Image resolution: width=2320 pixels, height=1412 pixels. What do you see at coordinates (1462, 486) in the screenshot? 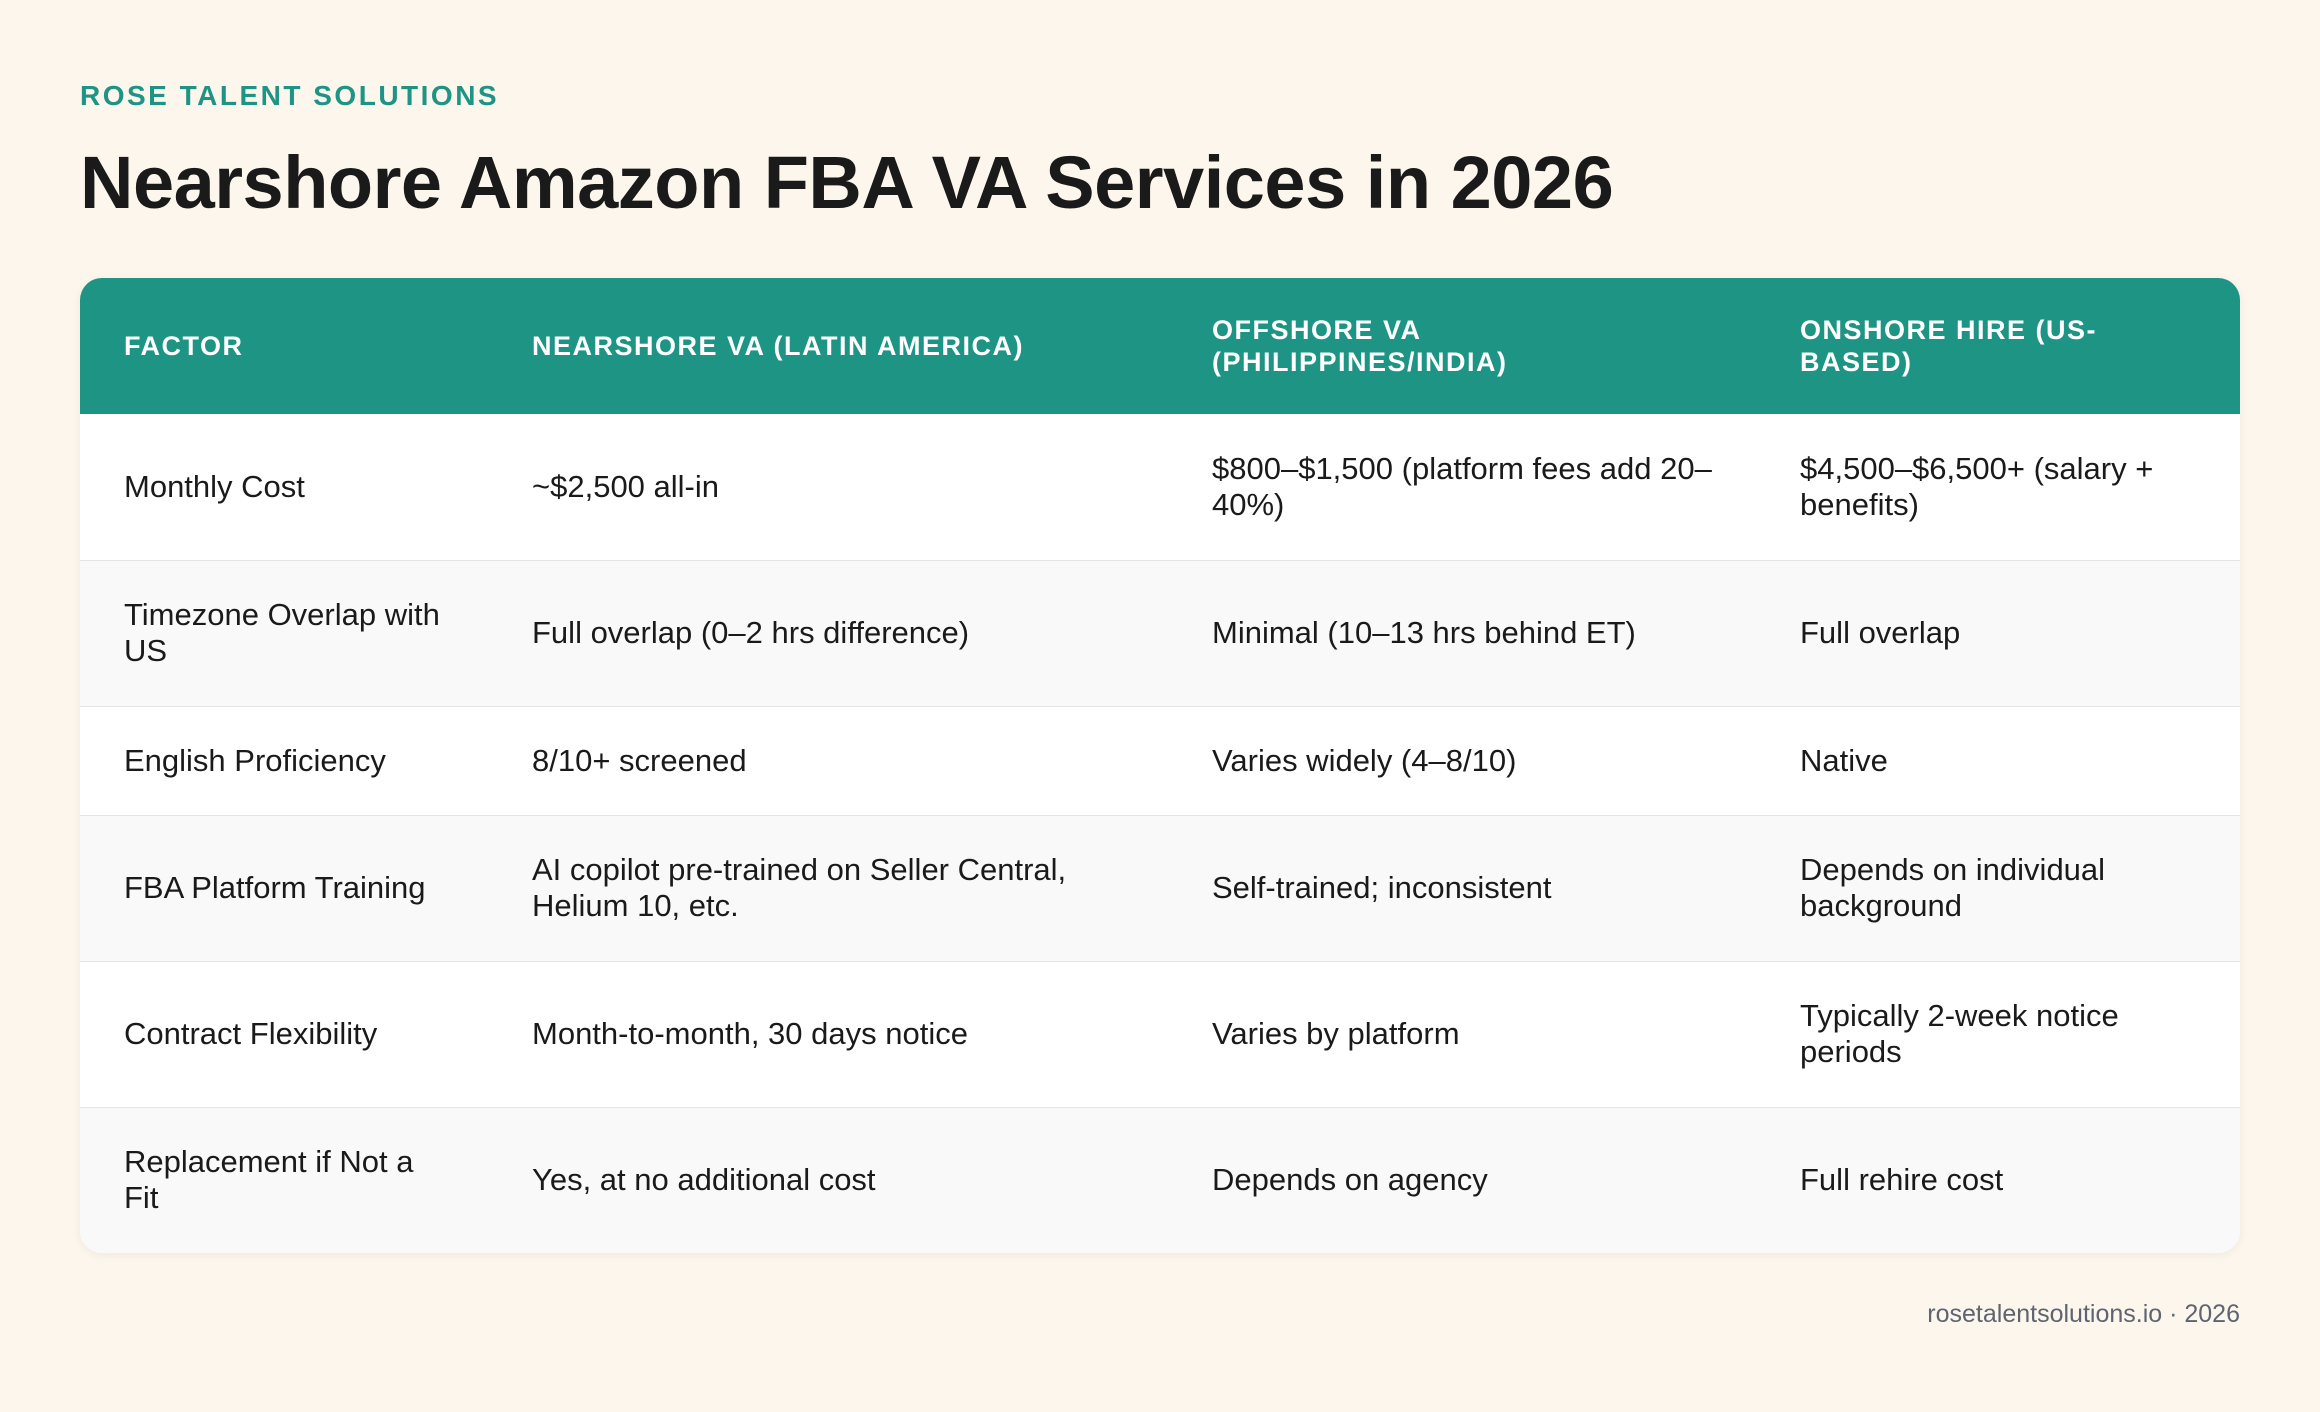
I see `table-cell-offshore: $800–$1,500 (platform fees add 20–40%)` at bounding box center [1462, 486].